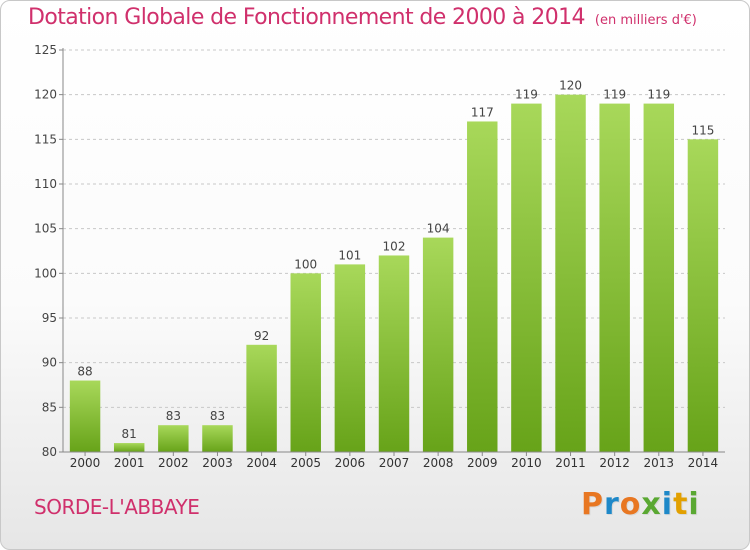  What do you see at coordinates (570, 86) in the screenshot?
I see `data-label: 120` at bounding box center [570, 86].